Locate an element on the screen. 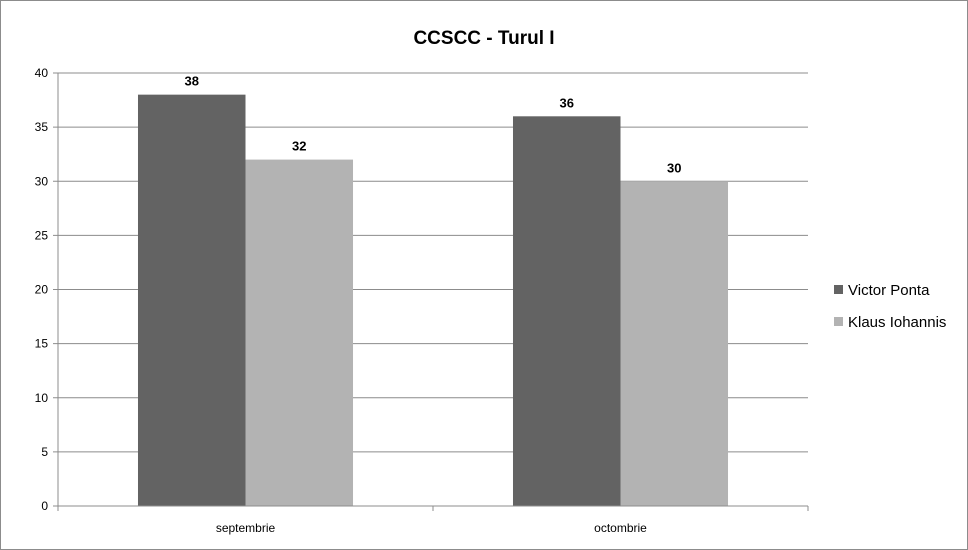 The height and width of the screenshot is (550, 968). data-label: 32 is located at coordinates (299, 146).